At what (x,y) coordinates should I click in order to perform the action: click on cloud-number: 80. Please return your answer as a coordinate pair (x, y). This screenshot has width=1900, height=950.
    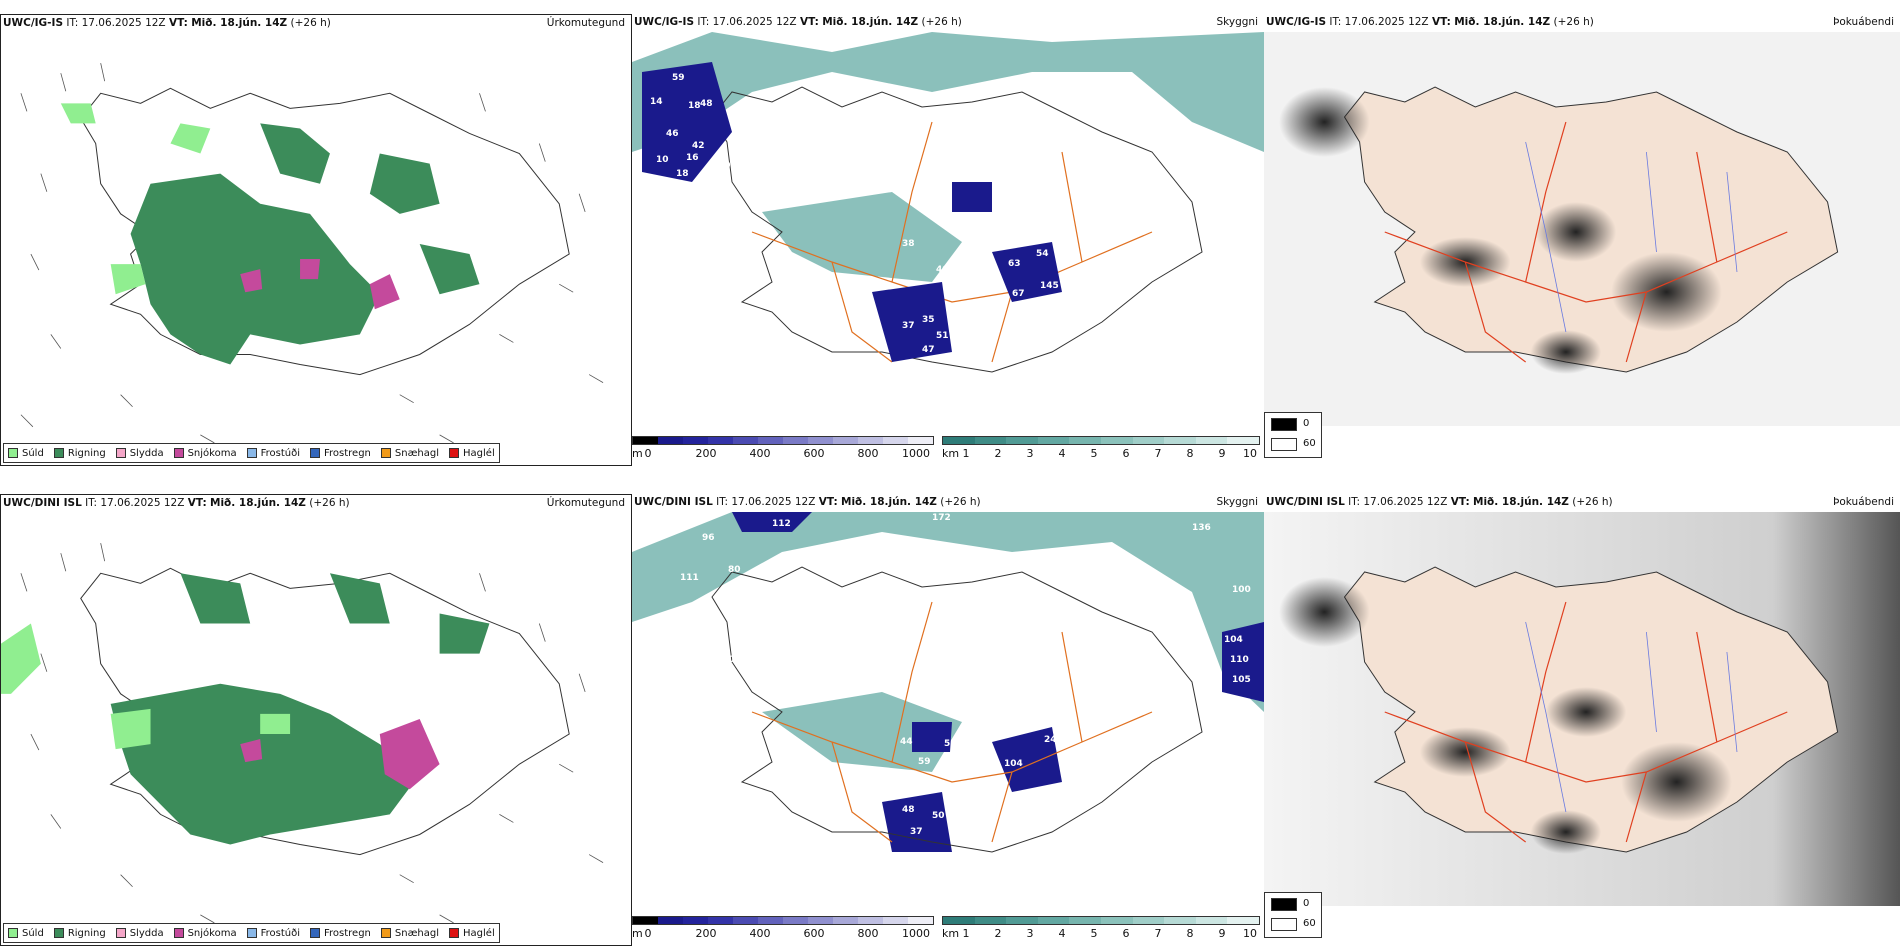
    Looking at the image, I should click on (734, 570).